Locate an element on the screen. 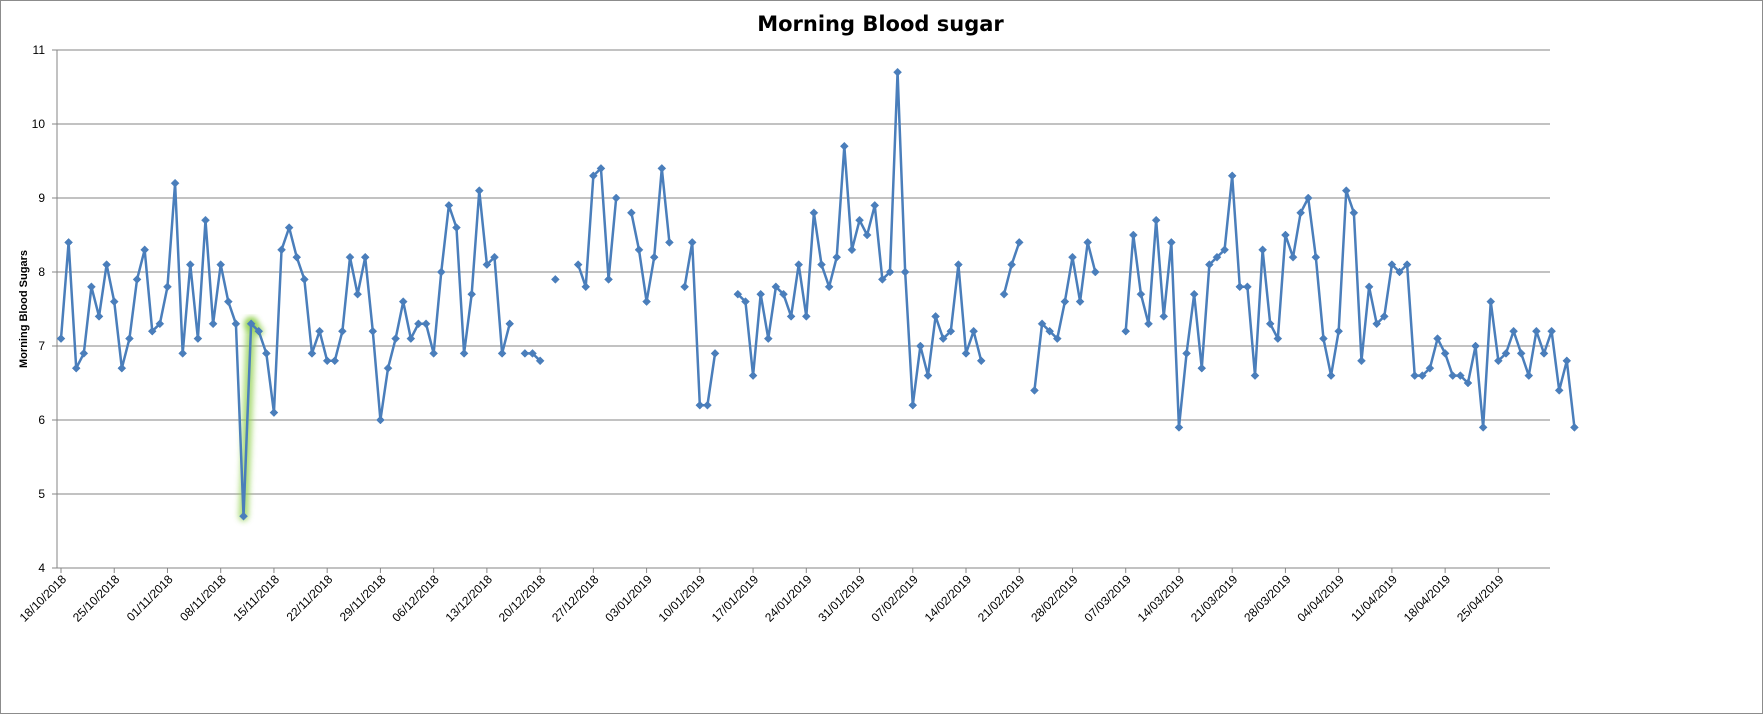 This screenshot has height=714, width=1763. x-tick-label: 27/12/2018 is located at coordinates (575, 598).